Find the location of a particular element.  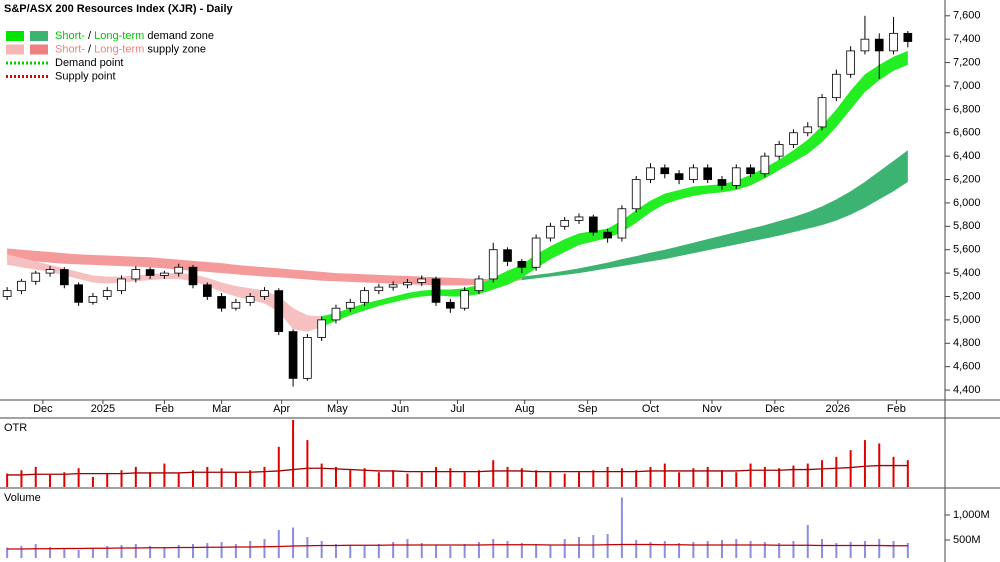

y-tick-label: 500M is located at coordinates (967, 540).